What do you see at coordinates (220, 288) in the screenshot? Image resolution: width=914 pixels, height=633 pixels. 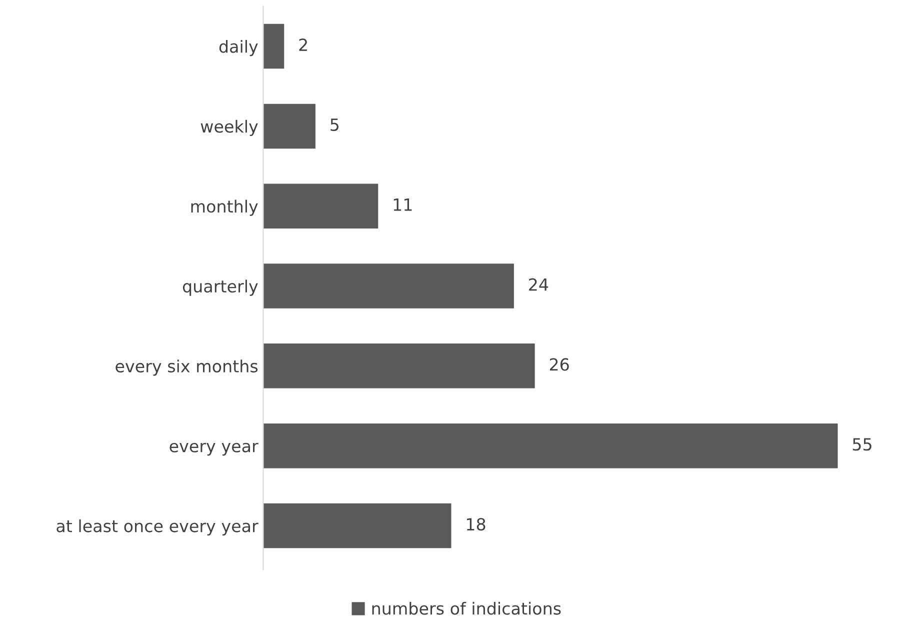 I see `y-tick-label: quarterly` at bounding box center [220, 288].